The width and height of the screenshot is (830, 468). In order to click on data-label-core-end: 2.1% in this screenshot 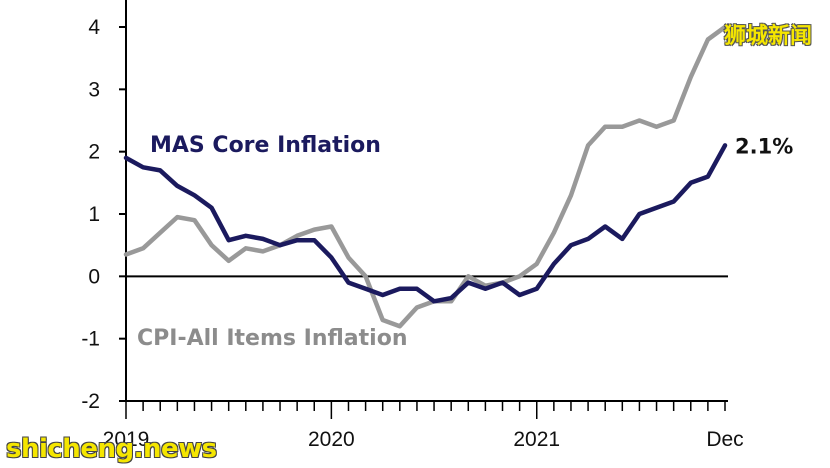, I will do `click(764, 146)`.